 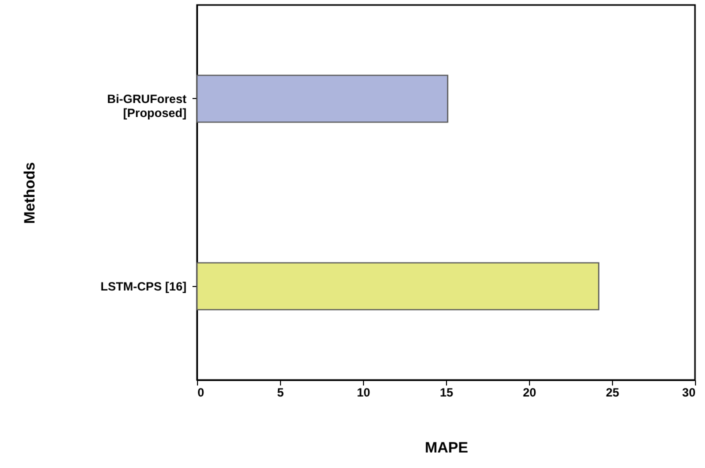 I want to click on x-axis-title: MAPE, so click(x=446, y=448).